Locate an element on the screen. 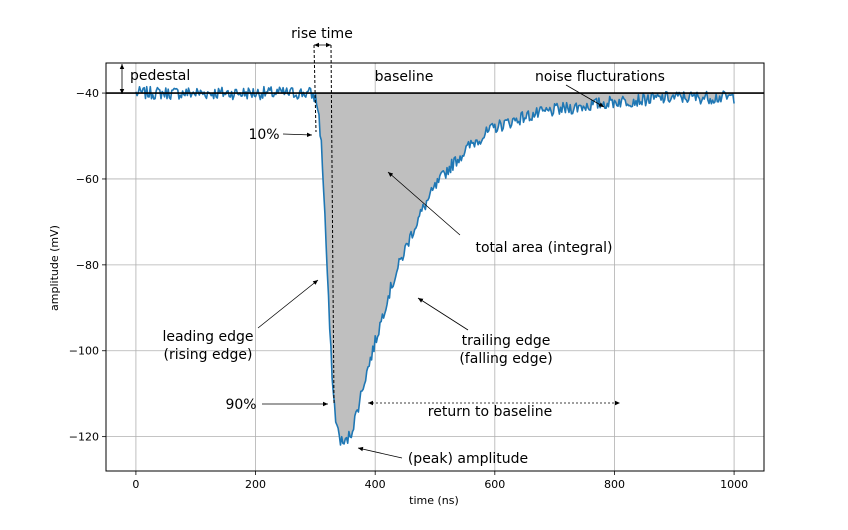  x-tick-label: 0 is located at coordinates (135, 484).